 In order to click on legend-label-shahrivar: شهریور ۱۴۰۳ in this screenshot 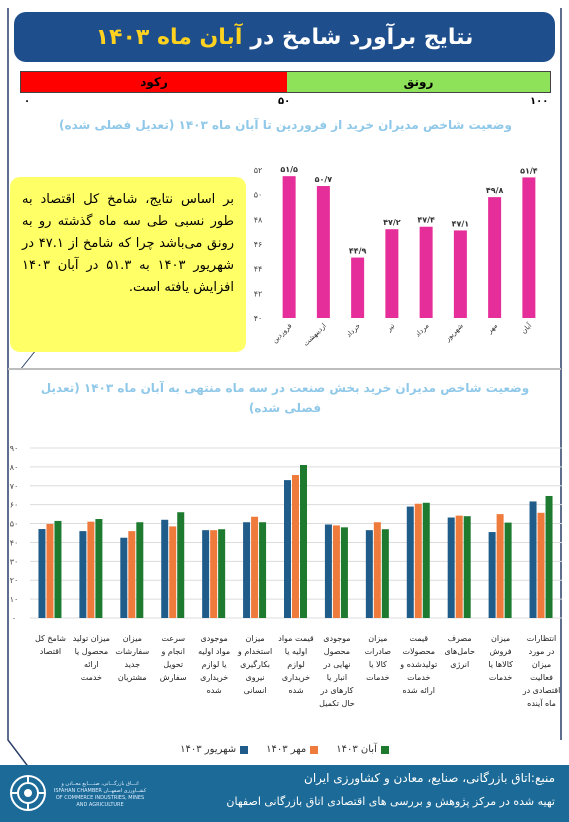, I will do `click(208, 749)`.